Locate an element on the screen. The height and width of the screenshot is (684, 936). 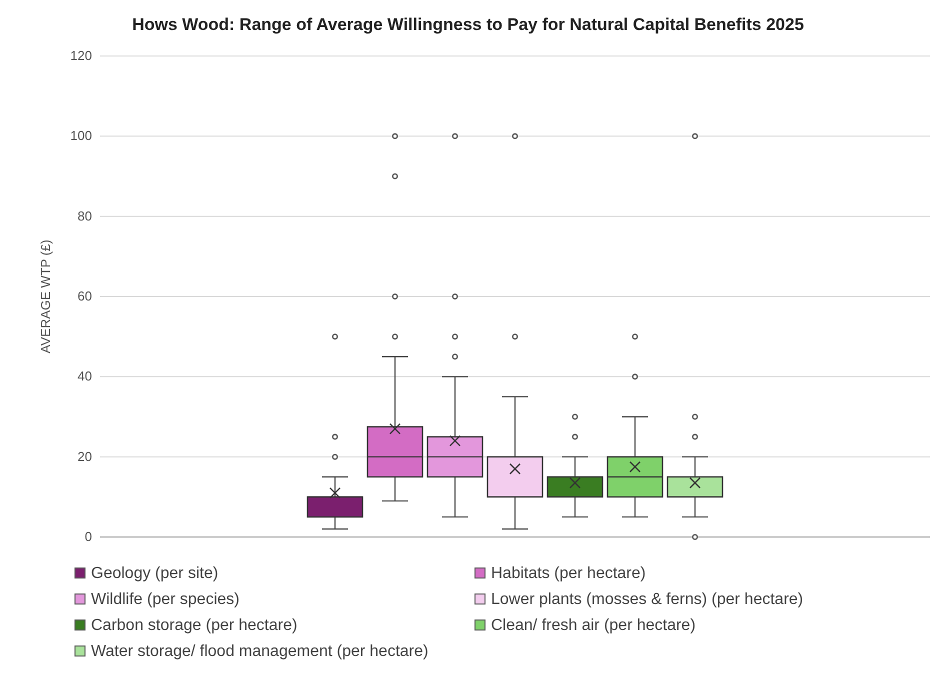
legend-label: Carbon storage (per hectare) is located at coordinates (194, 625).